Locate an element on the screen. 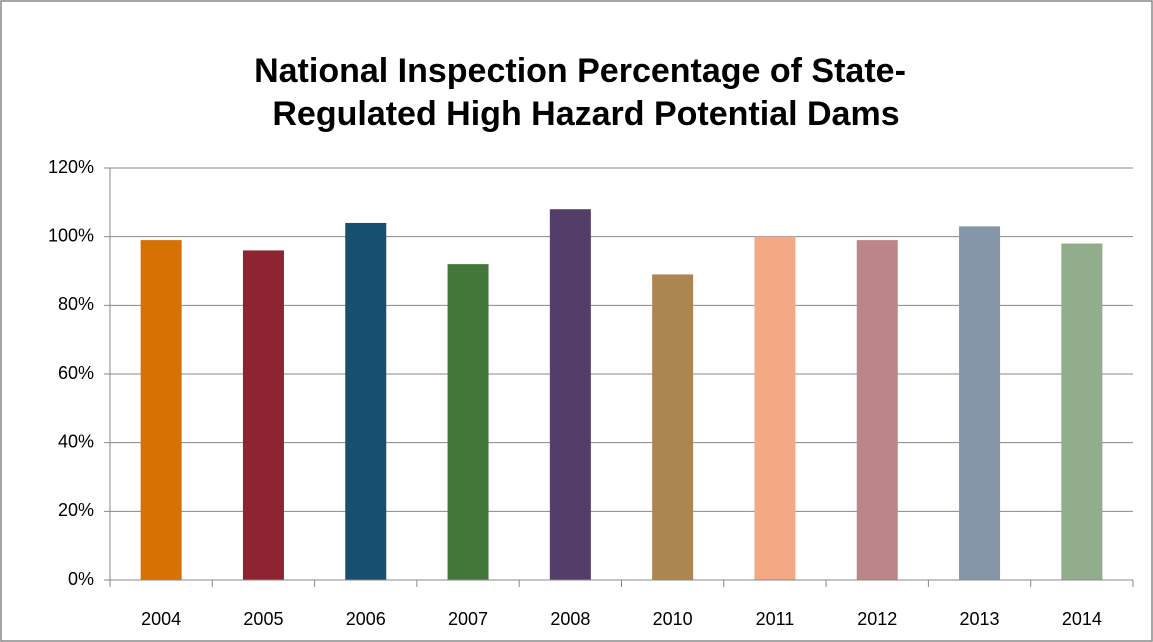 The image size is (1153, 642). x-tick-label: 2013 is located at coordinates (980, 619).